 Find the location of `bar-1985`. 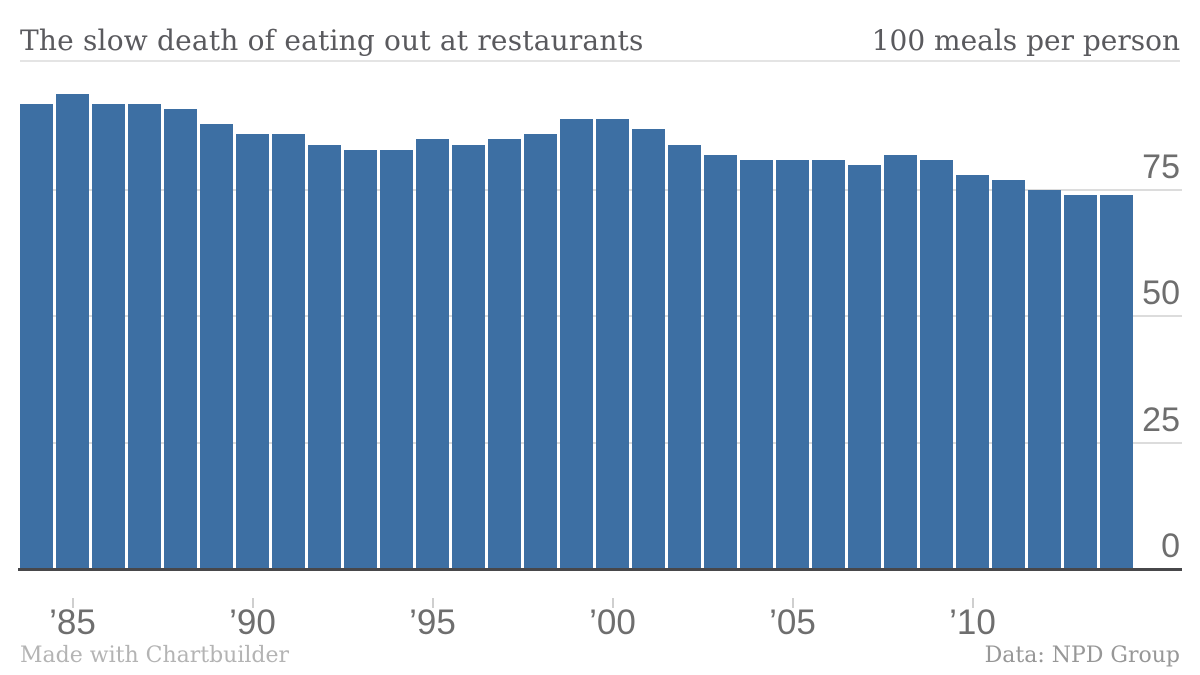

bar-1985 is located at coordinates (72, 331).